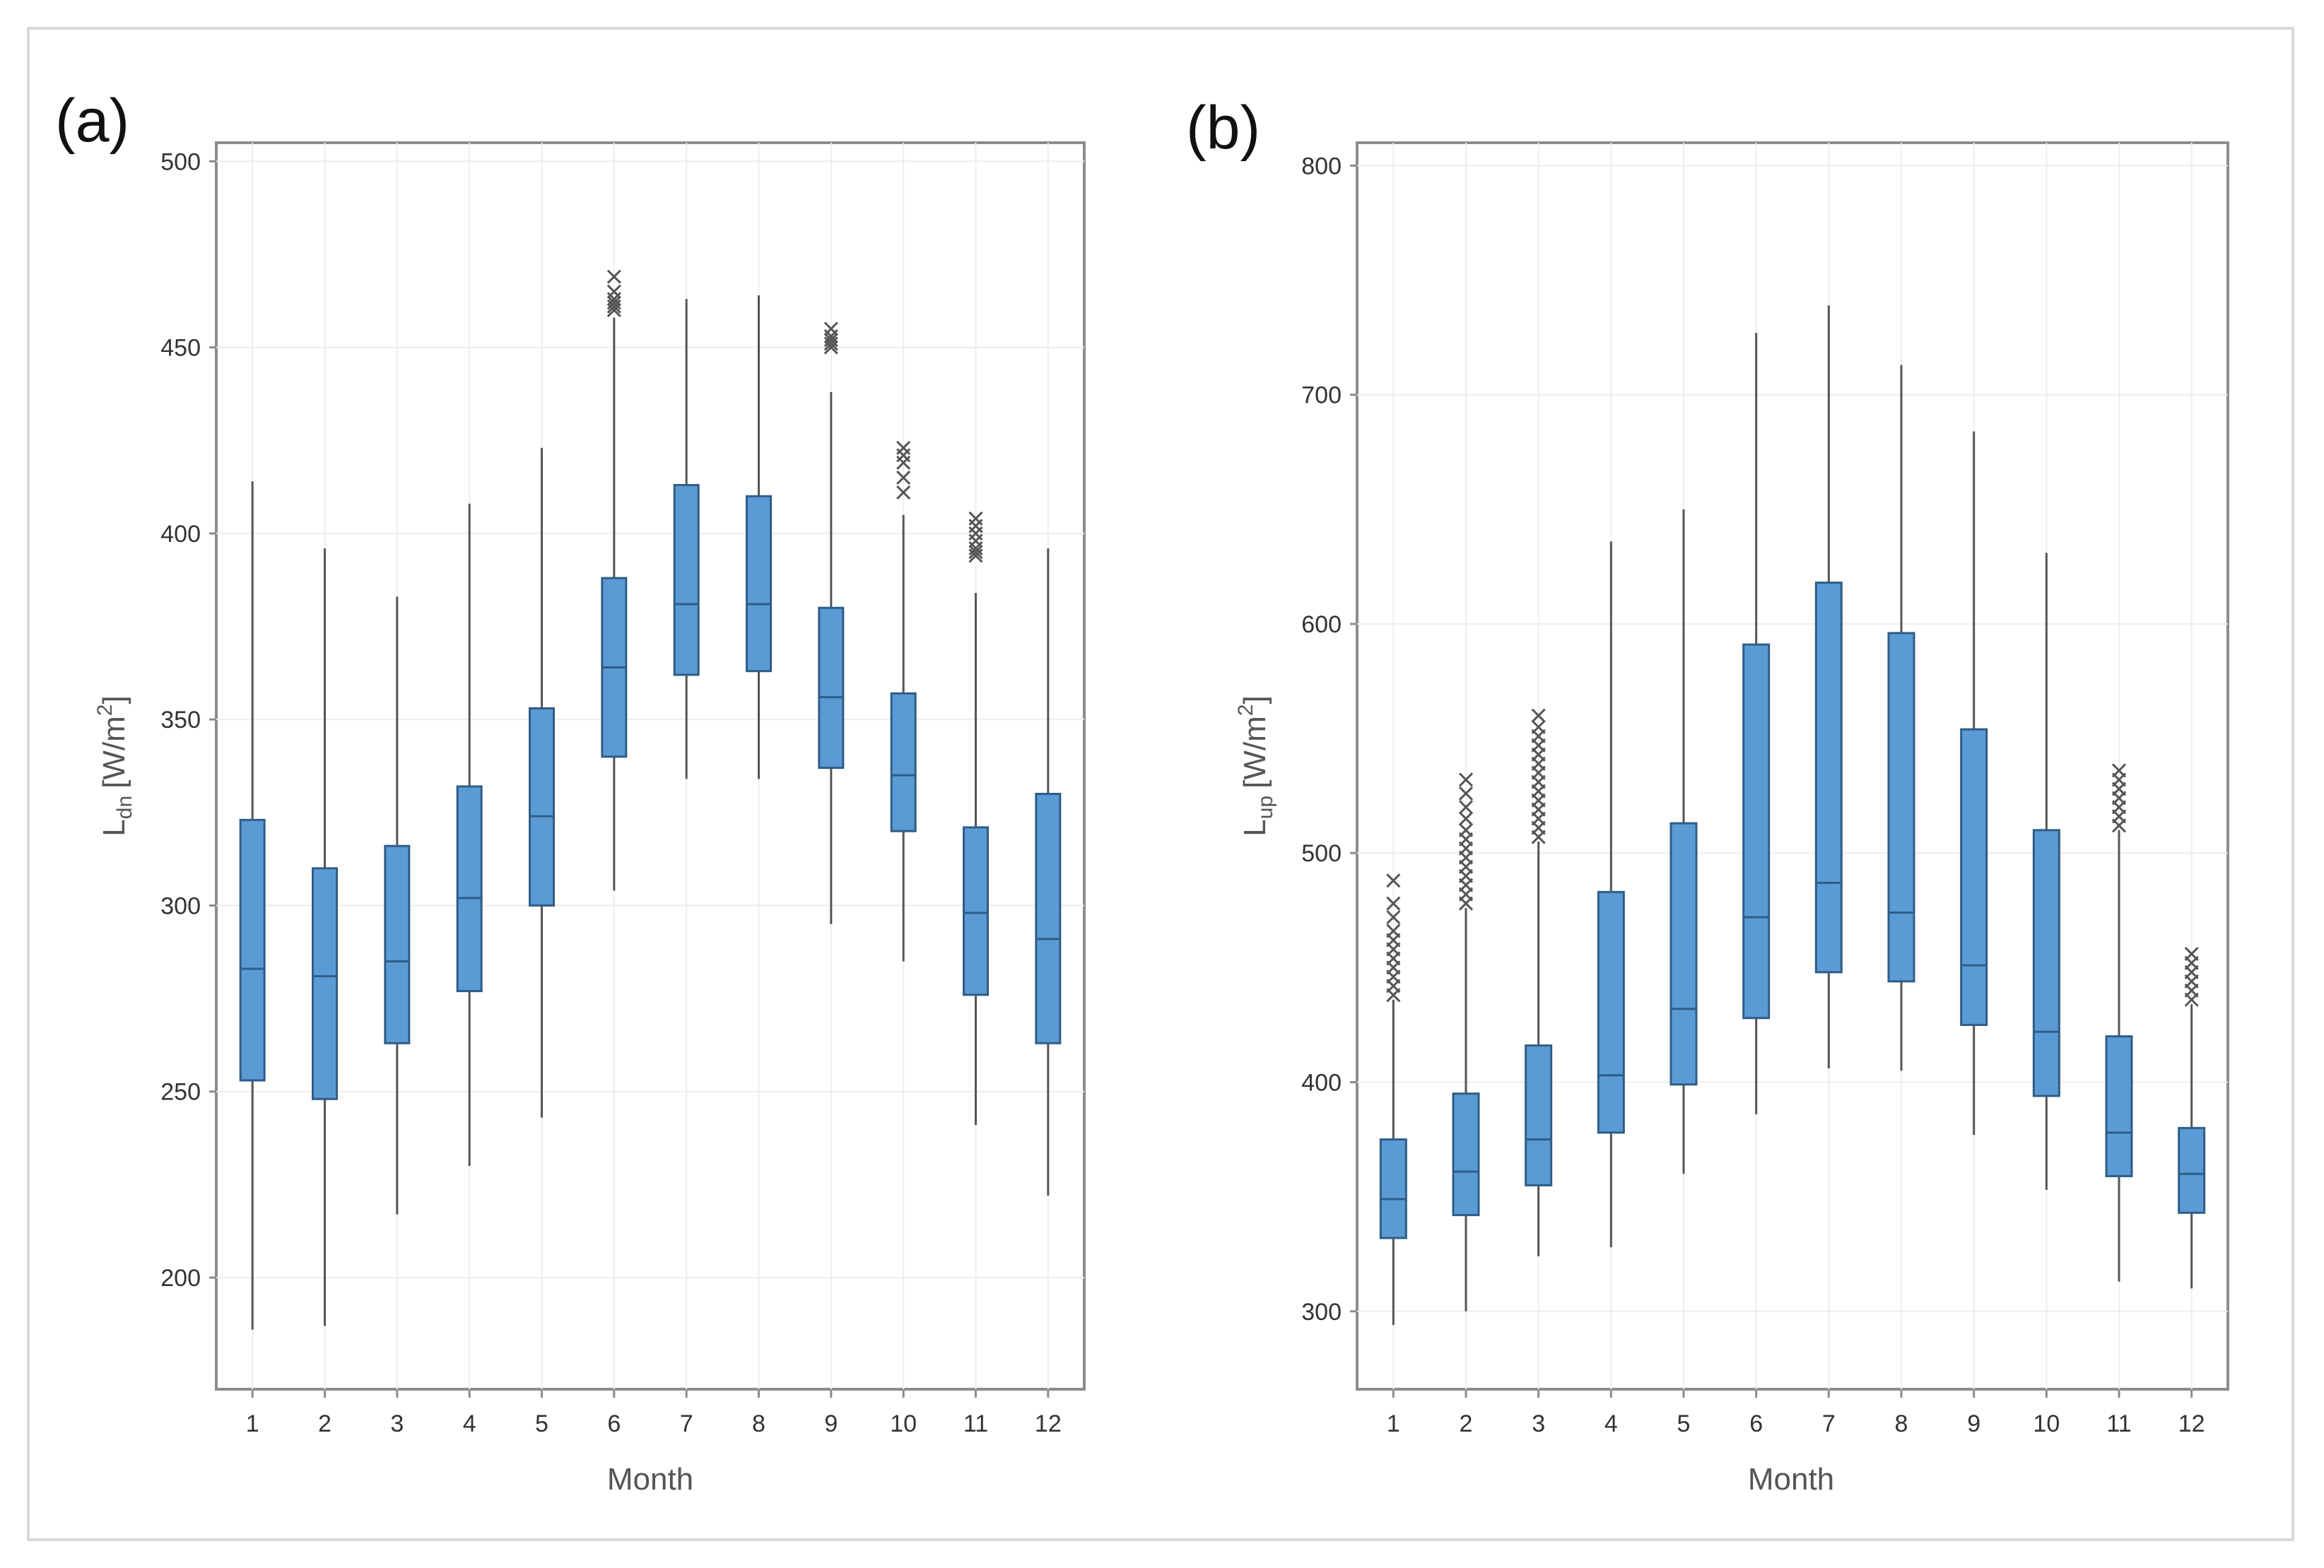 This screenshot has width=2324, height=1568. What do you see at coordinates (1791, 1480) in the screenshot?
I see `panel-b-x-axis-title: Month` at bounding box center [1791, 1480].